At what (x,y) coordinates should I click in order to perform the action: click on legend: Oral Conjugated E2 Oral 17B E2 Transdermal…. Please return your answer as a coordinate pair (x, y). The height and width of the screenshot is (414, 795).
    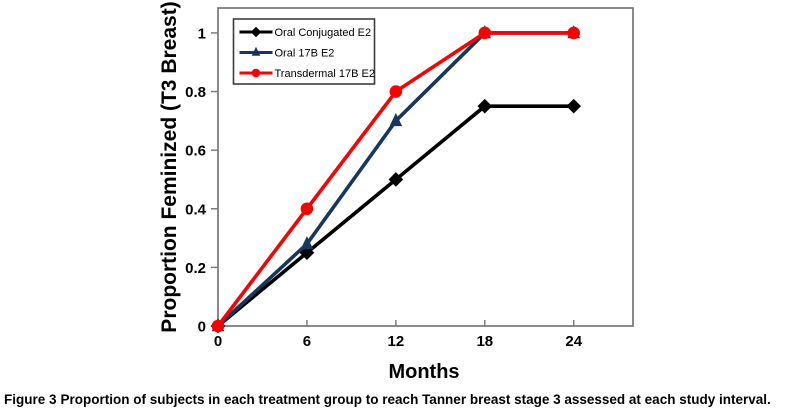
    Looking at the image, I should click on (304, 51).